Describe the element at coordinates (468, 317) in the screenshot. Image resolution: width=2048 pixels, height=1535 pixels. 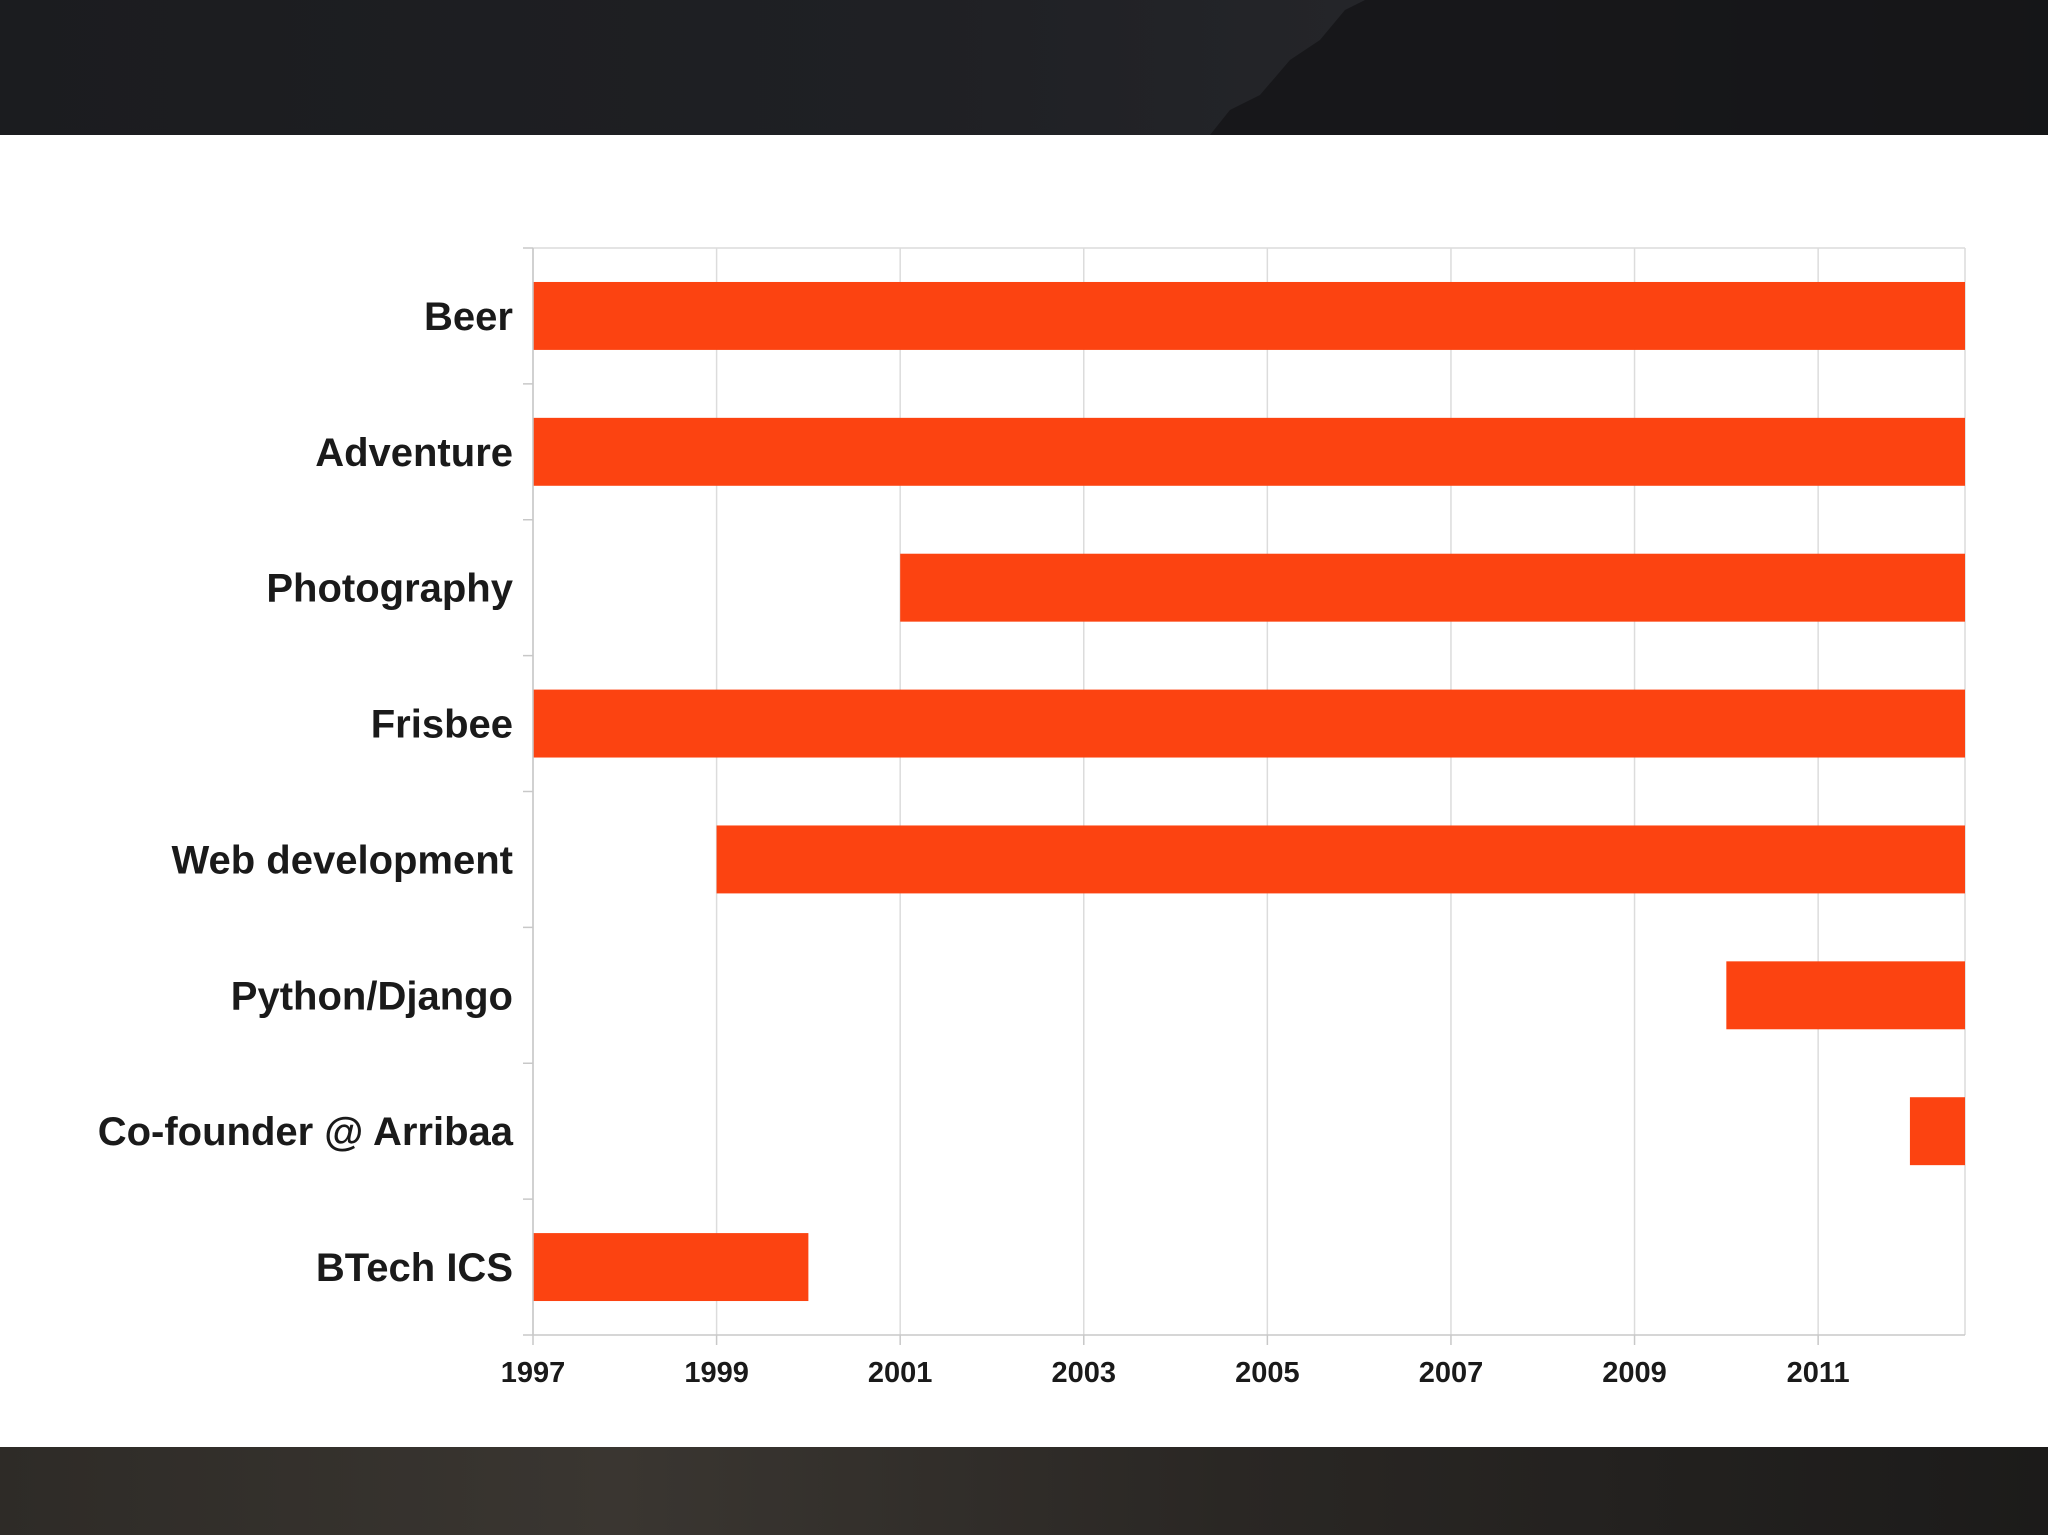
I see `category-label: Beer` at that location.